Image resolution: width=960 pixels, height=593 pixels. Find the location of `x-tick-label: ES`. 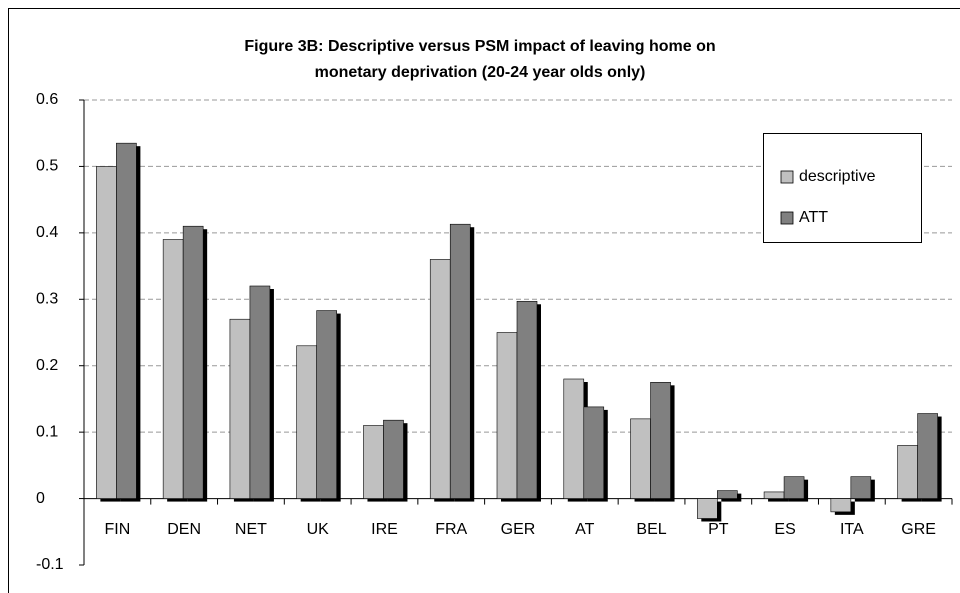

x-tick-label: ES is located at coordinates (784, 529).